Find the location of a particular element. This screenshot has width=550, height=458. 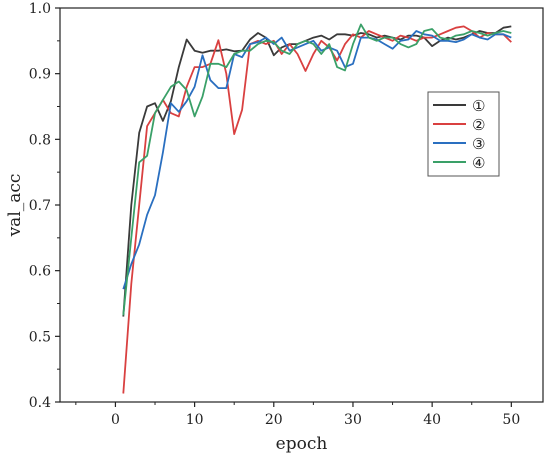

x-tick-label: 0 is located at coordinates (115, 420).